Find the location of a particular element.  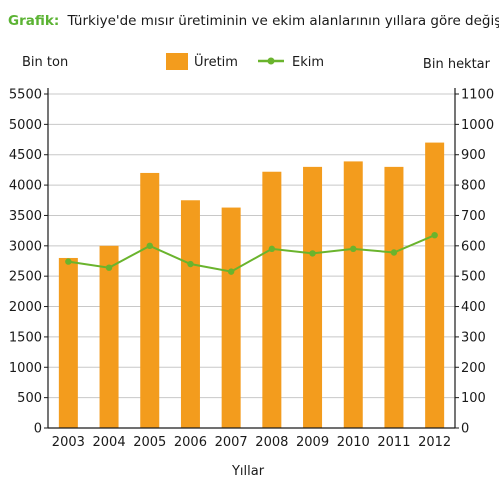

point-ekim-2011 is located at coordinates (394, 252).